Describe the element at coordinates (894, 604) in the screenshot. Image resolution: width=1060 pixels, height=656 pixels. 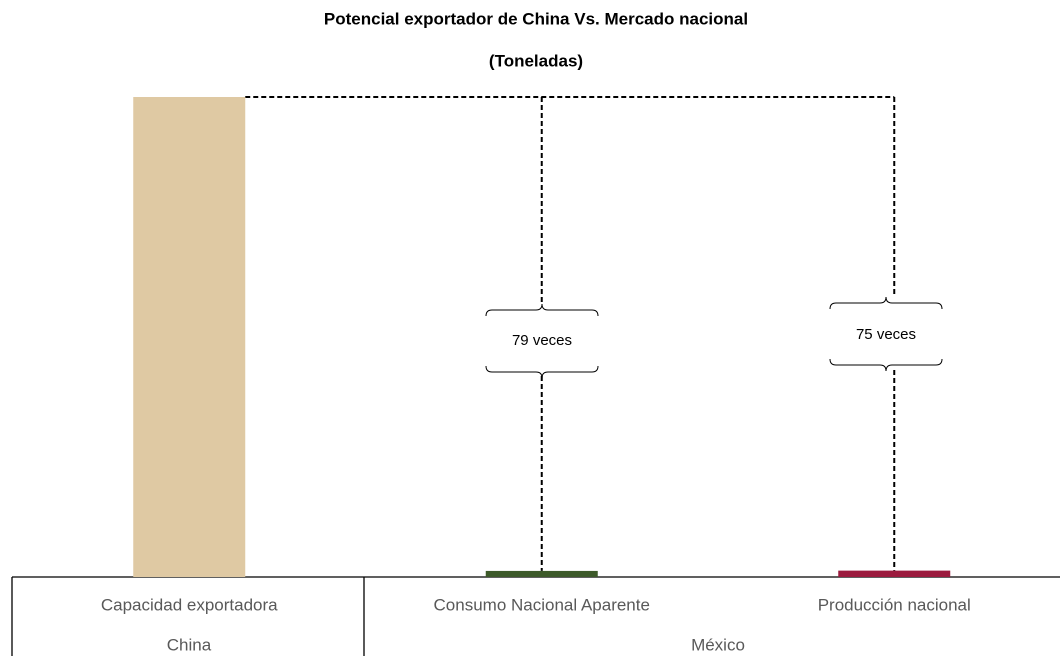
I see `x-tick-label: Producción nacional` at that location.